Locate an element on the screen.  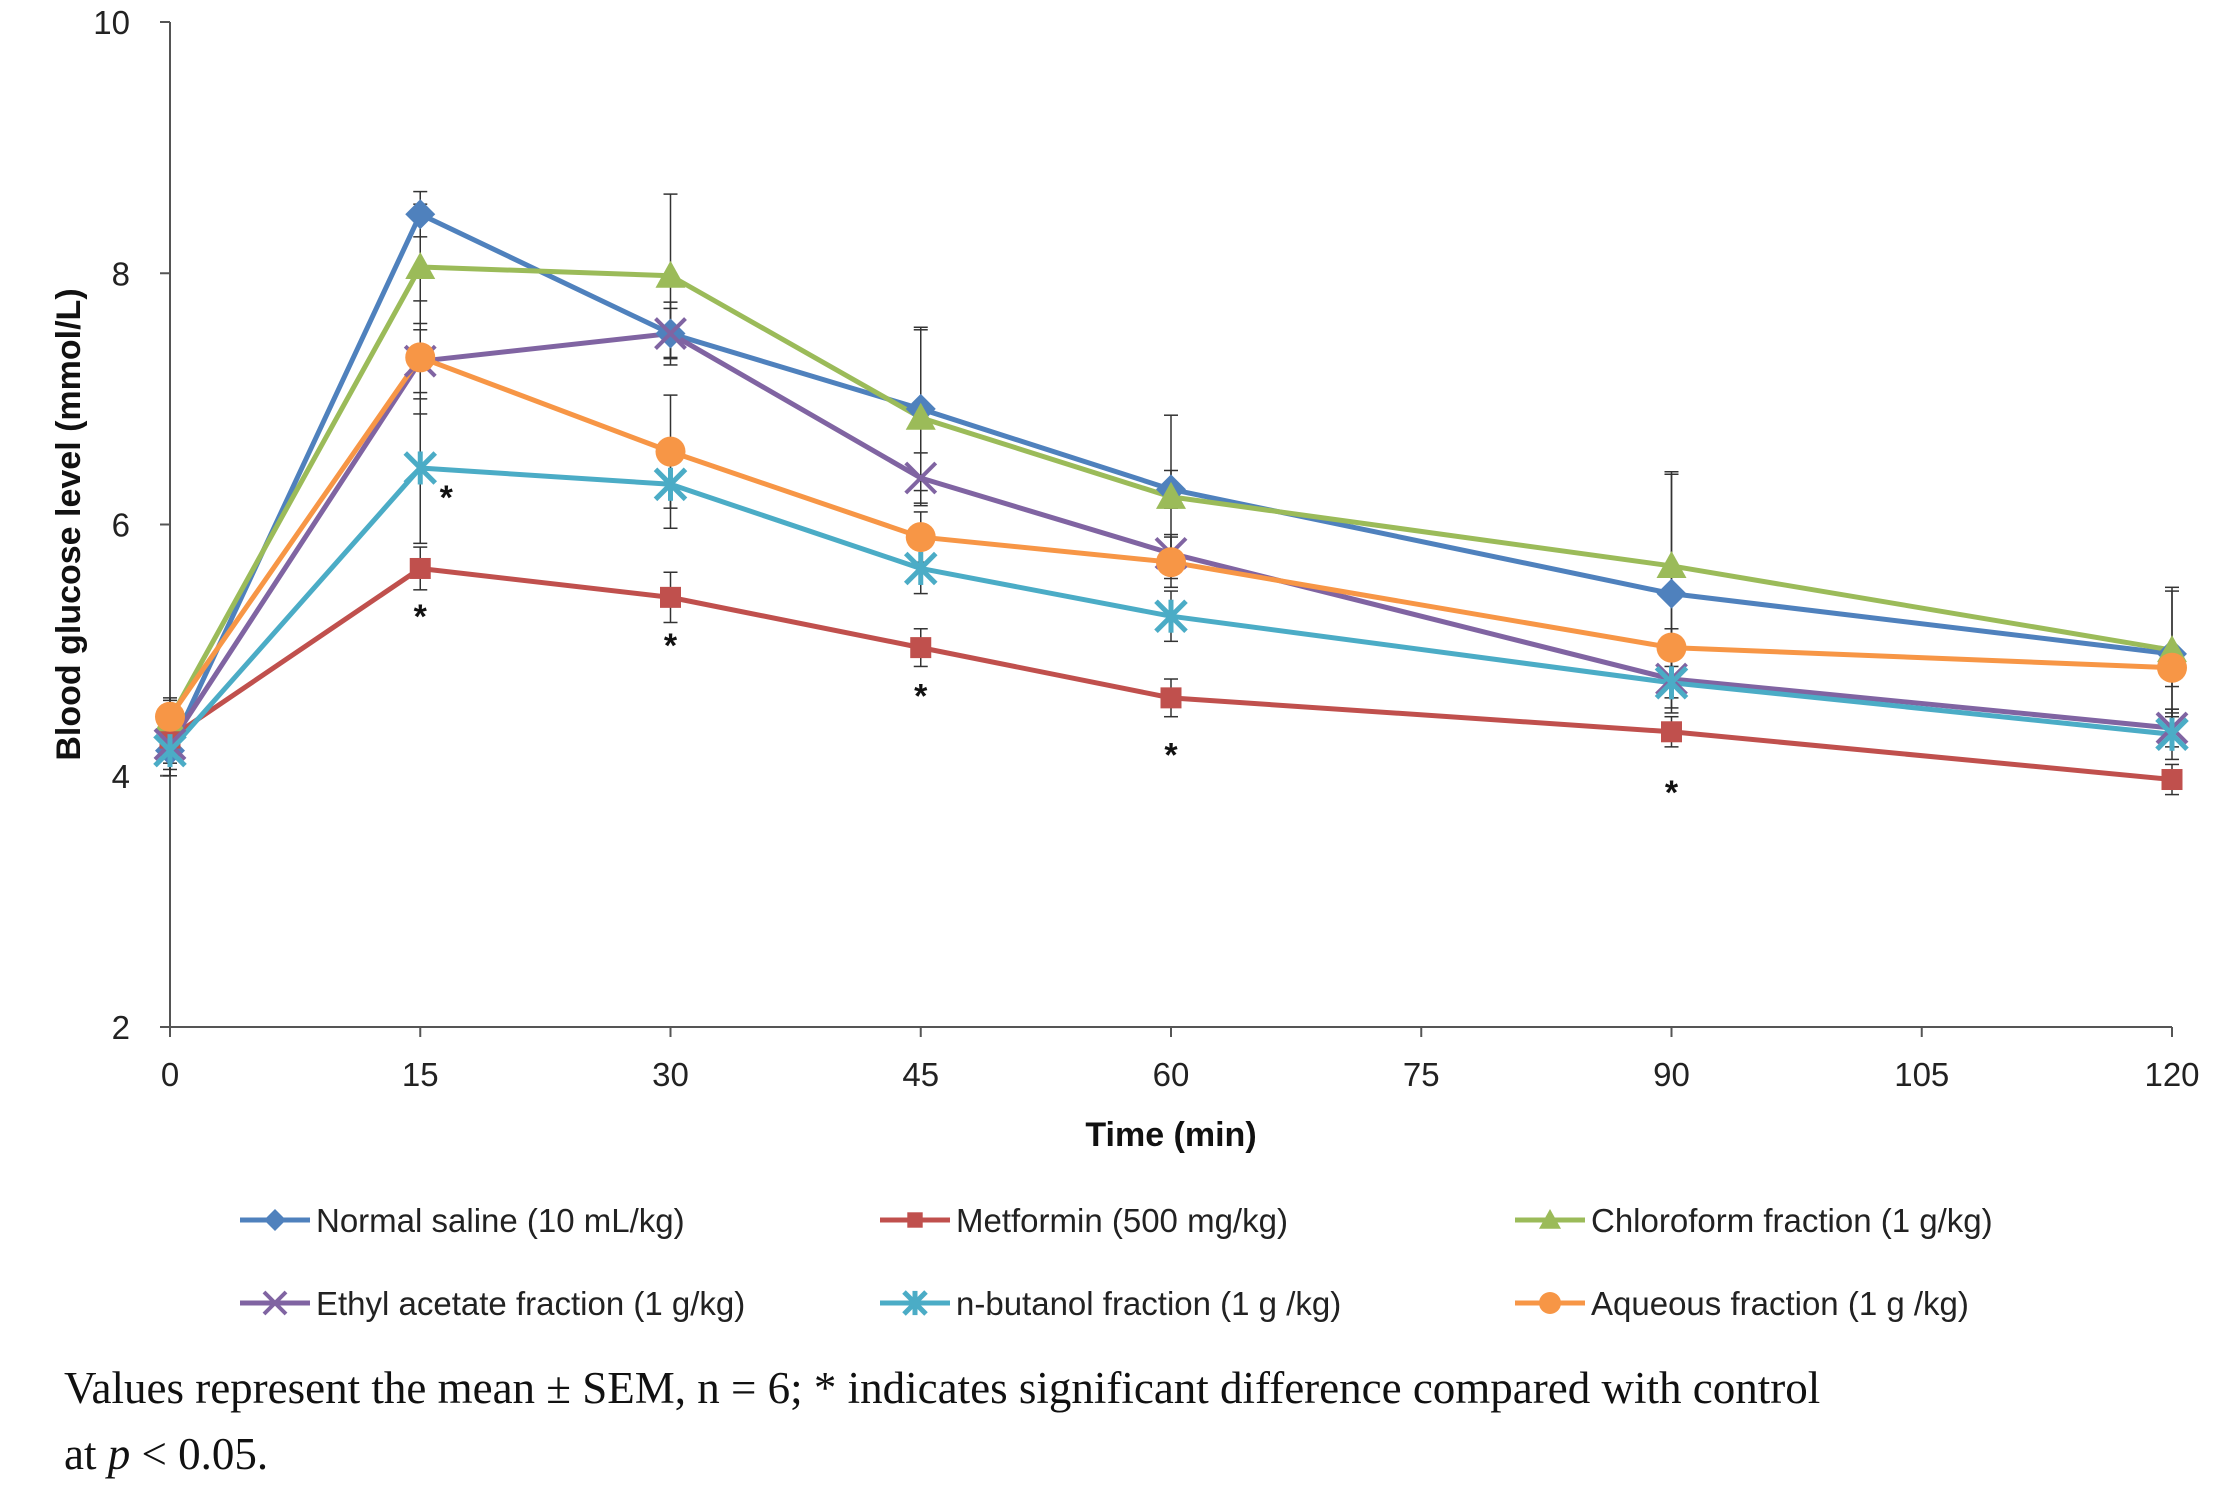
legend-label: Aqueous fraction (1 g /kg) is located at coordinates (1780, 1303).